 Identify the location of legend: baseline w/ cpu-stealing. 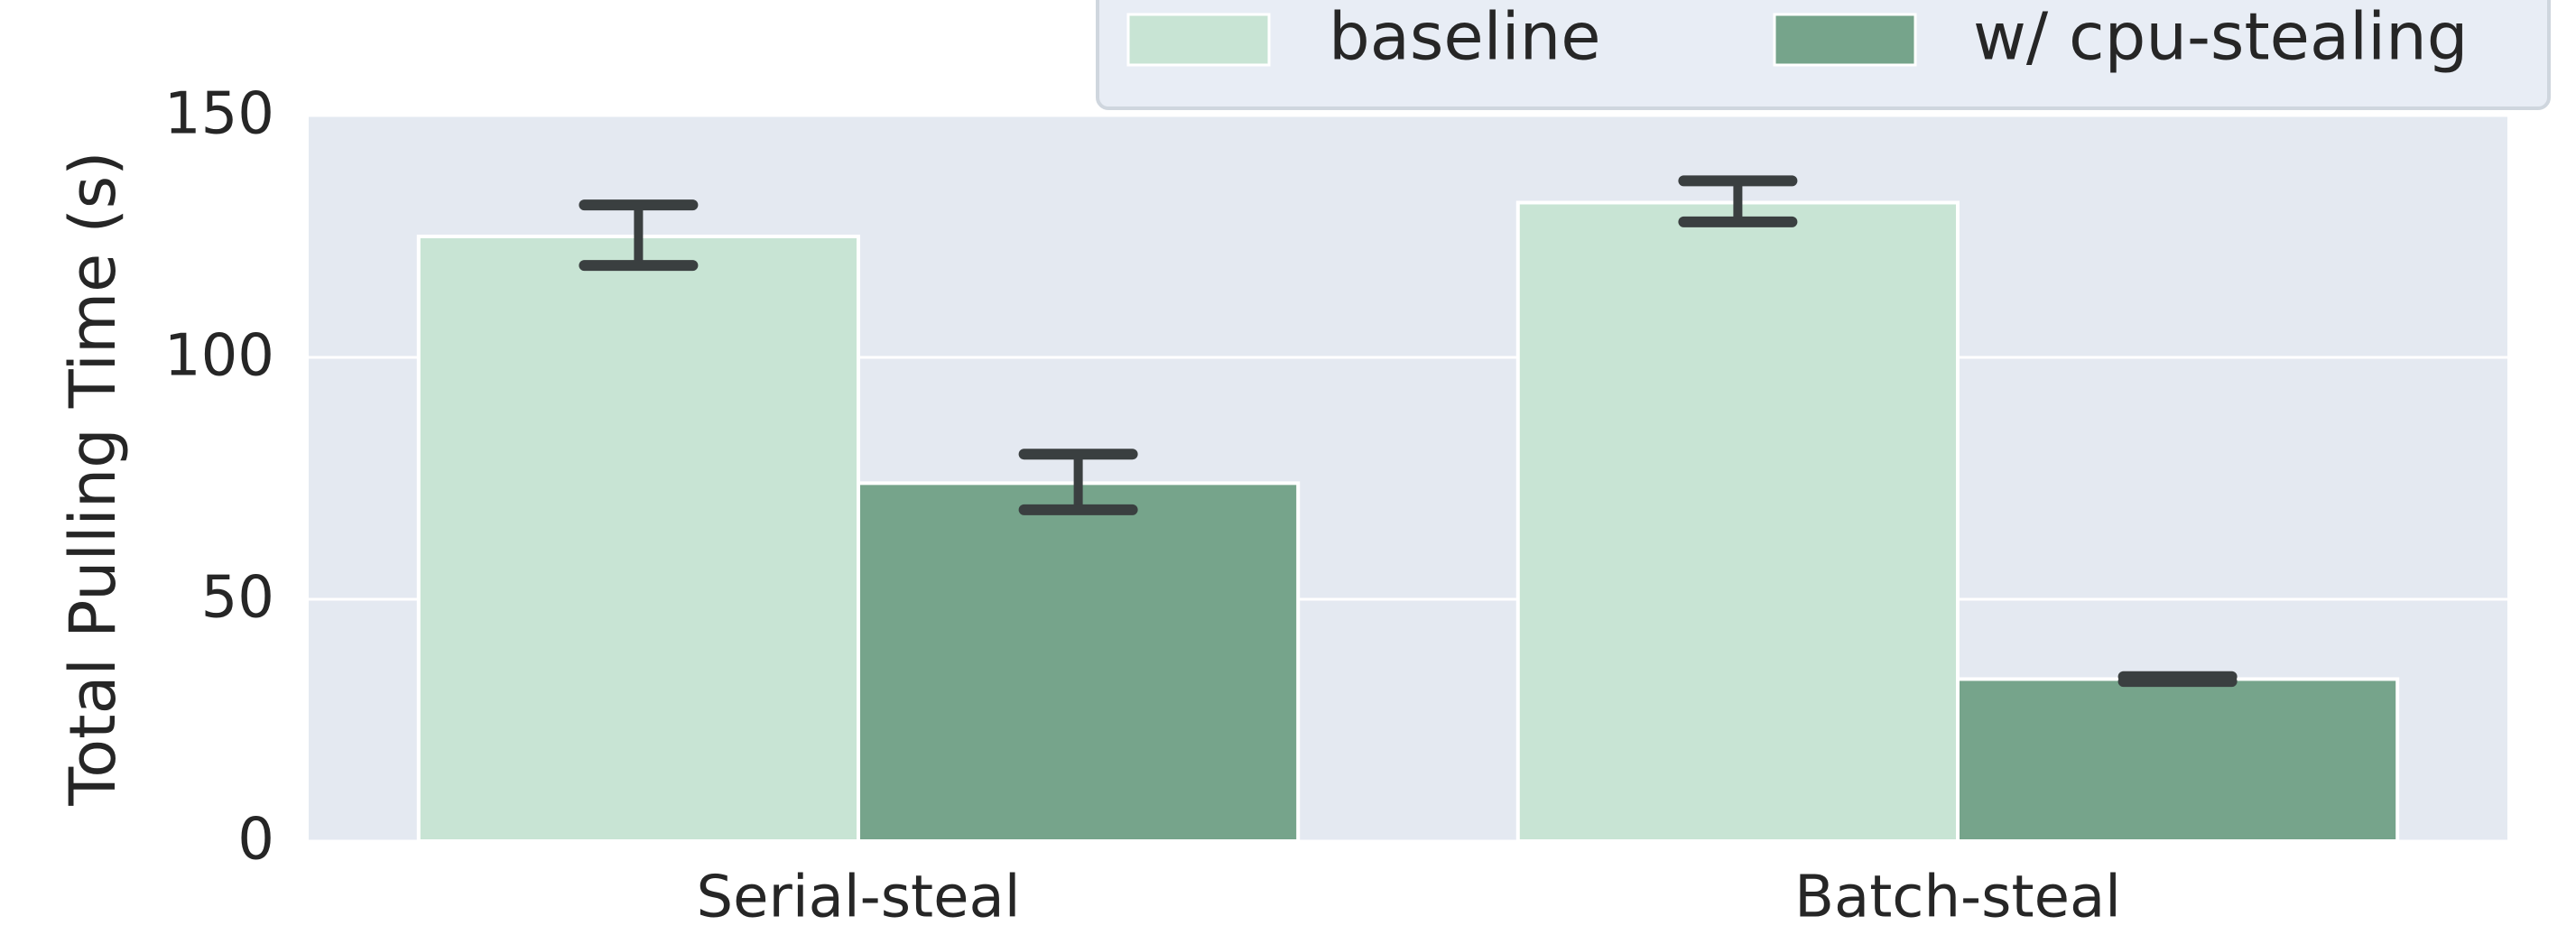
(1823, 55).